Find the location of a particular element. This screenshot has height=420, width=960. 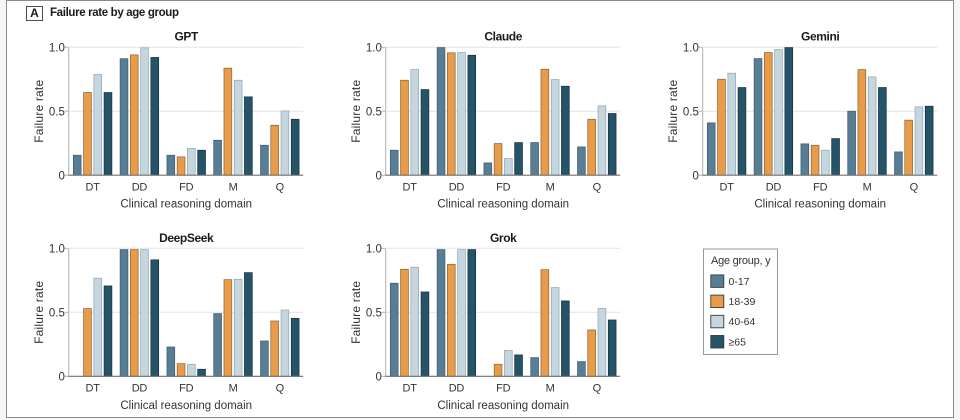

svg-text: 40-64 is located at coordinates (742, 322).